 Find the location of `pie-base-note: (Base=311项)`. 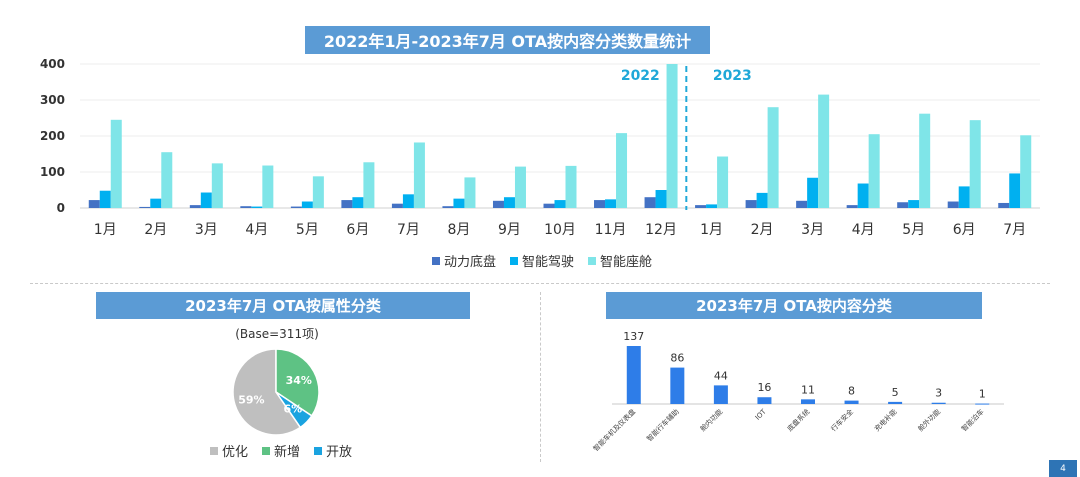

pie-base-note: (Base=311项) is located at coordinates (277, 334).